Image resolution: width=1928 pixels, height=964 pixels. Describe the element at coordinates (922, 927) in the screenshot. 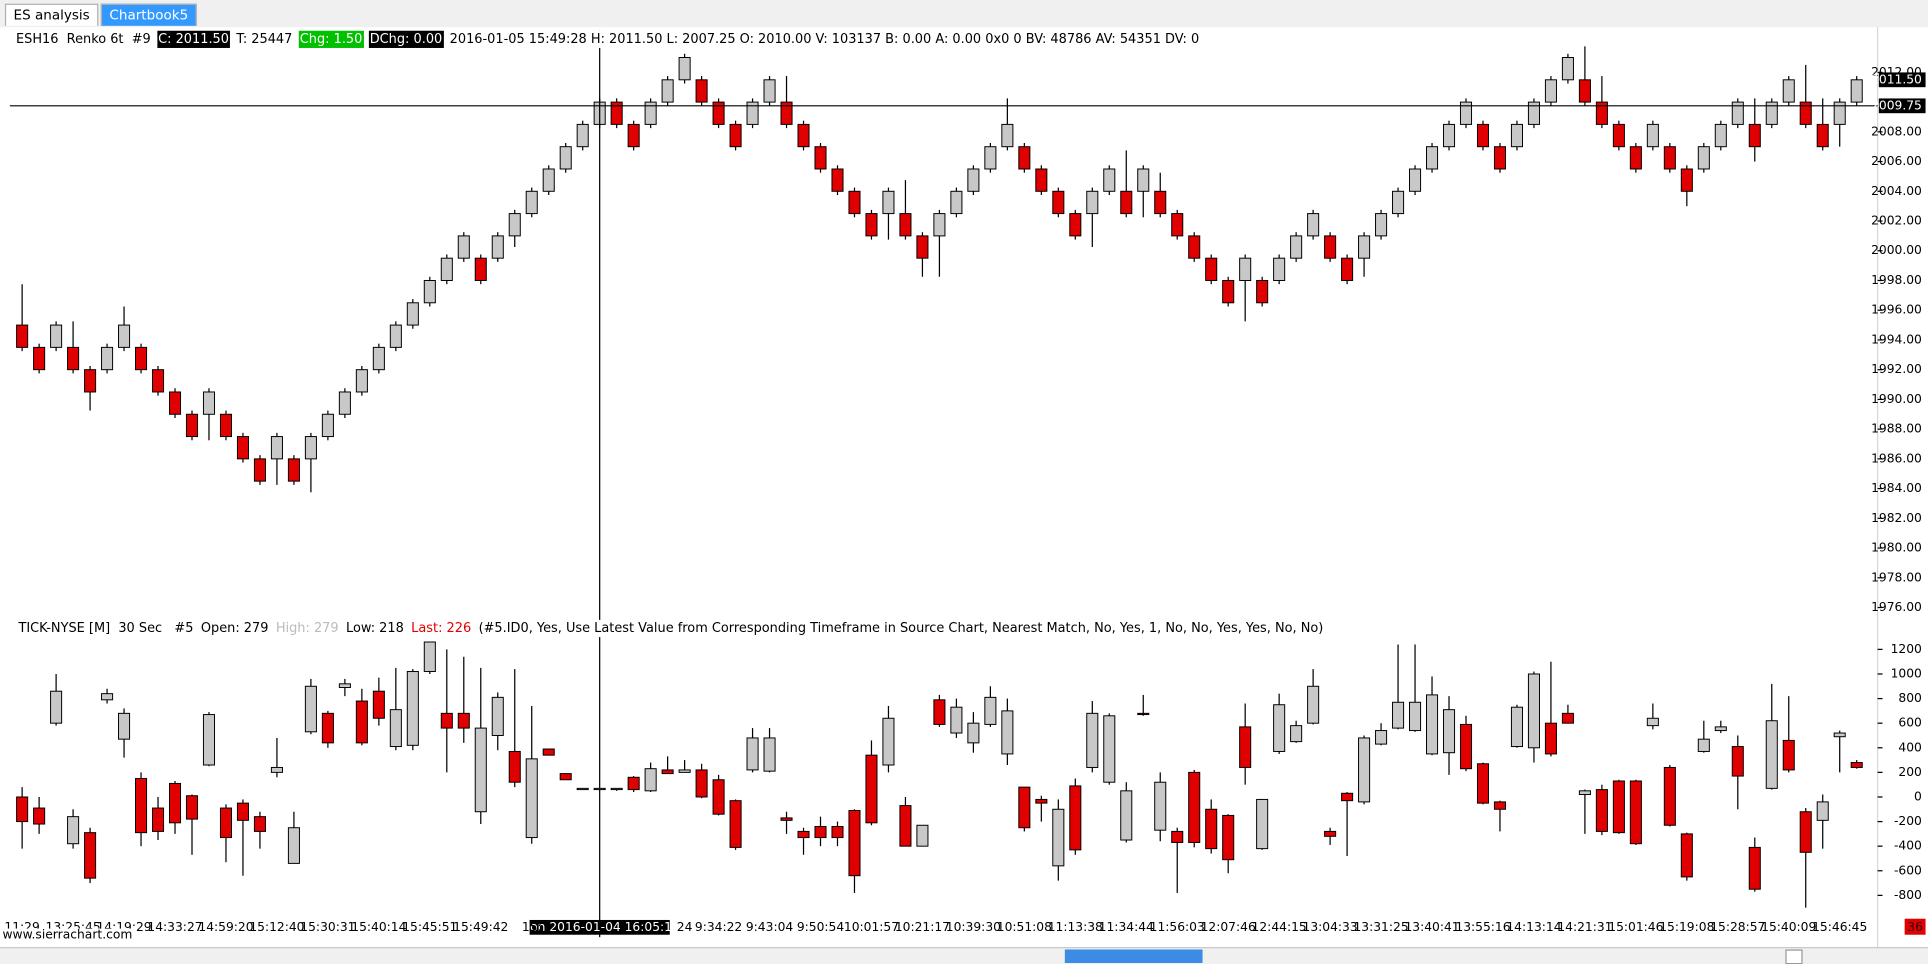

I see `x-tick-label: 10:21:17` at that location.